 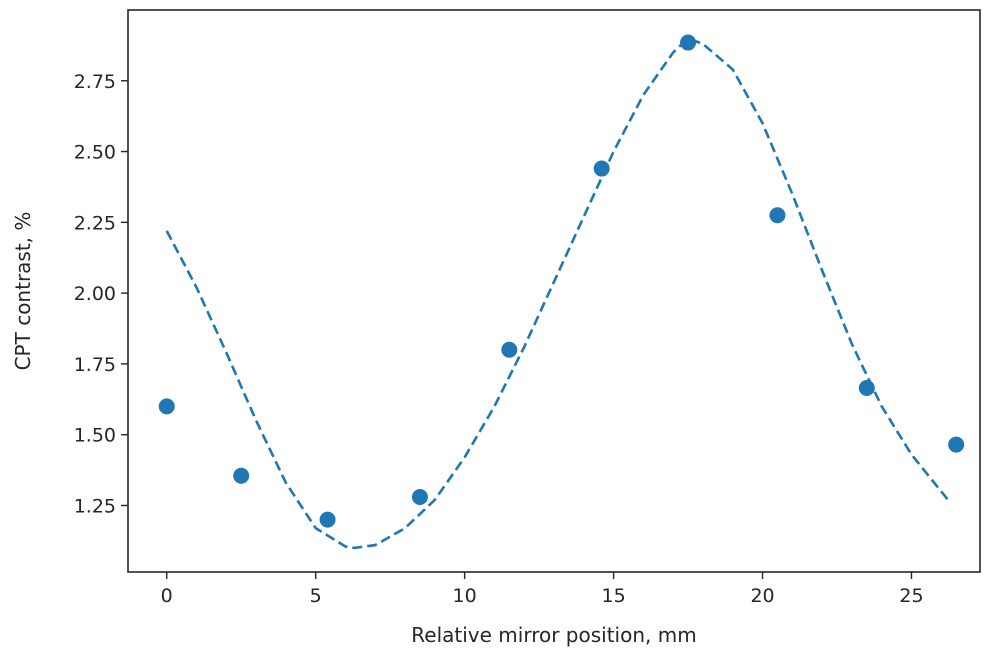 I want to click on x-tick-label: 5, so click(x=316, y=596).